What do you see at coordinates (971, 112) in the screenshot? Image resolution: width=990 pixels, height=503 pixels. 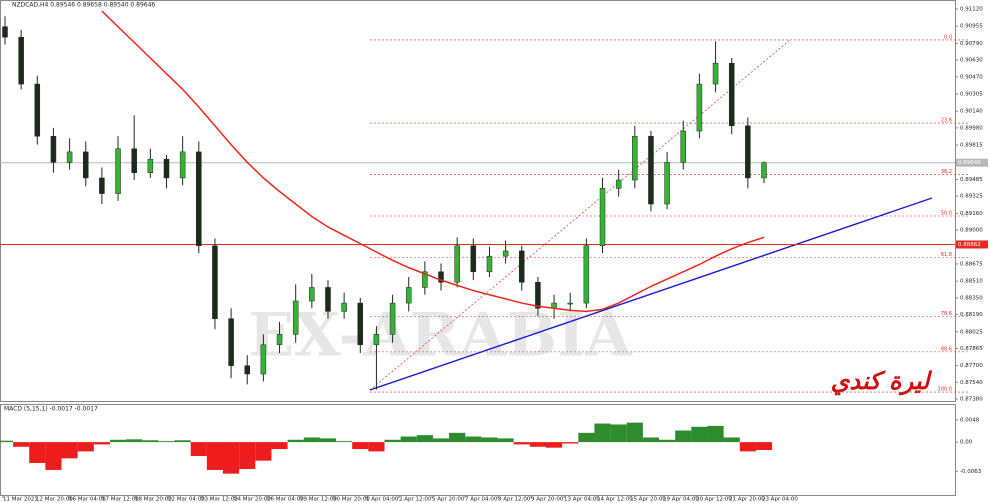 I see `y-tick-label: 0.90140` at bounding box center [971, 112].